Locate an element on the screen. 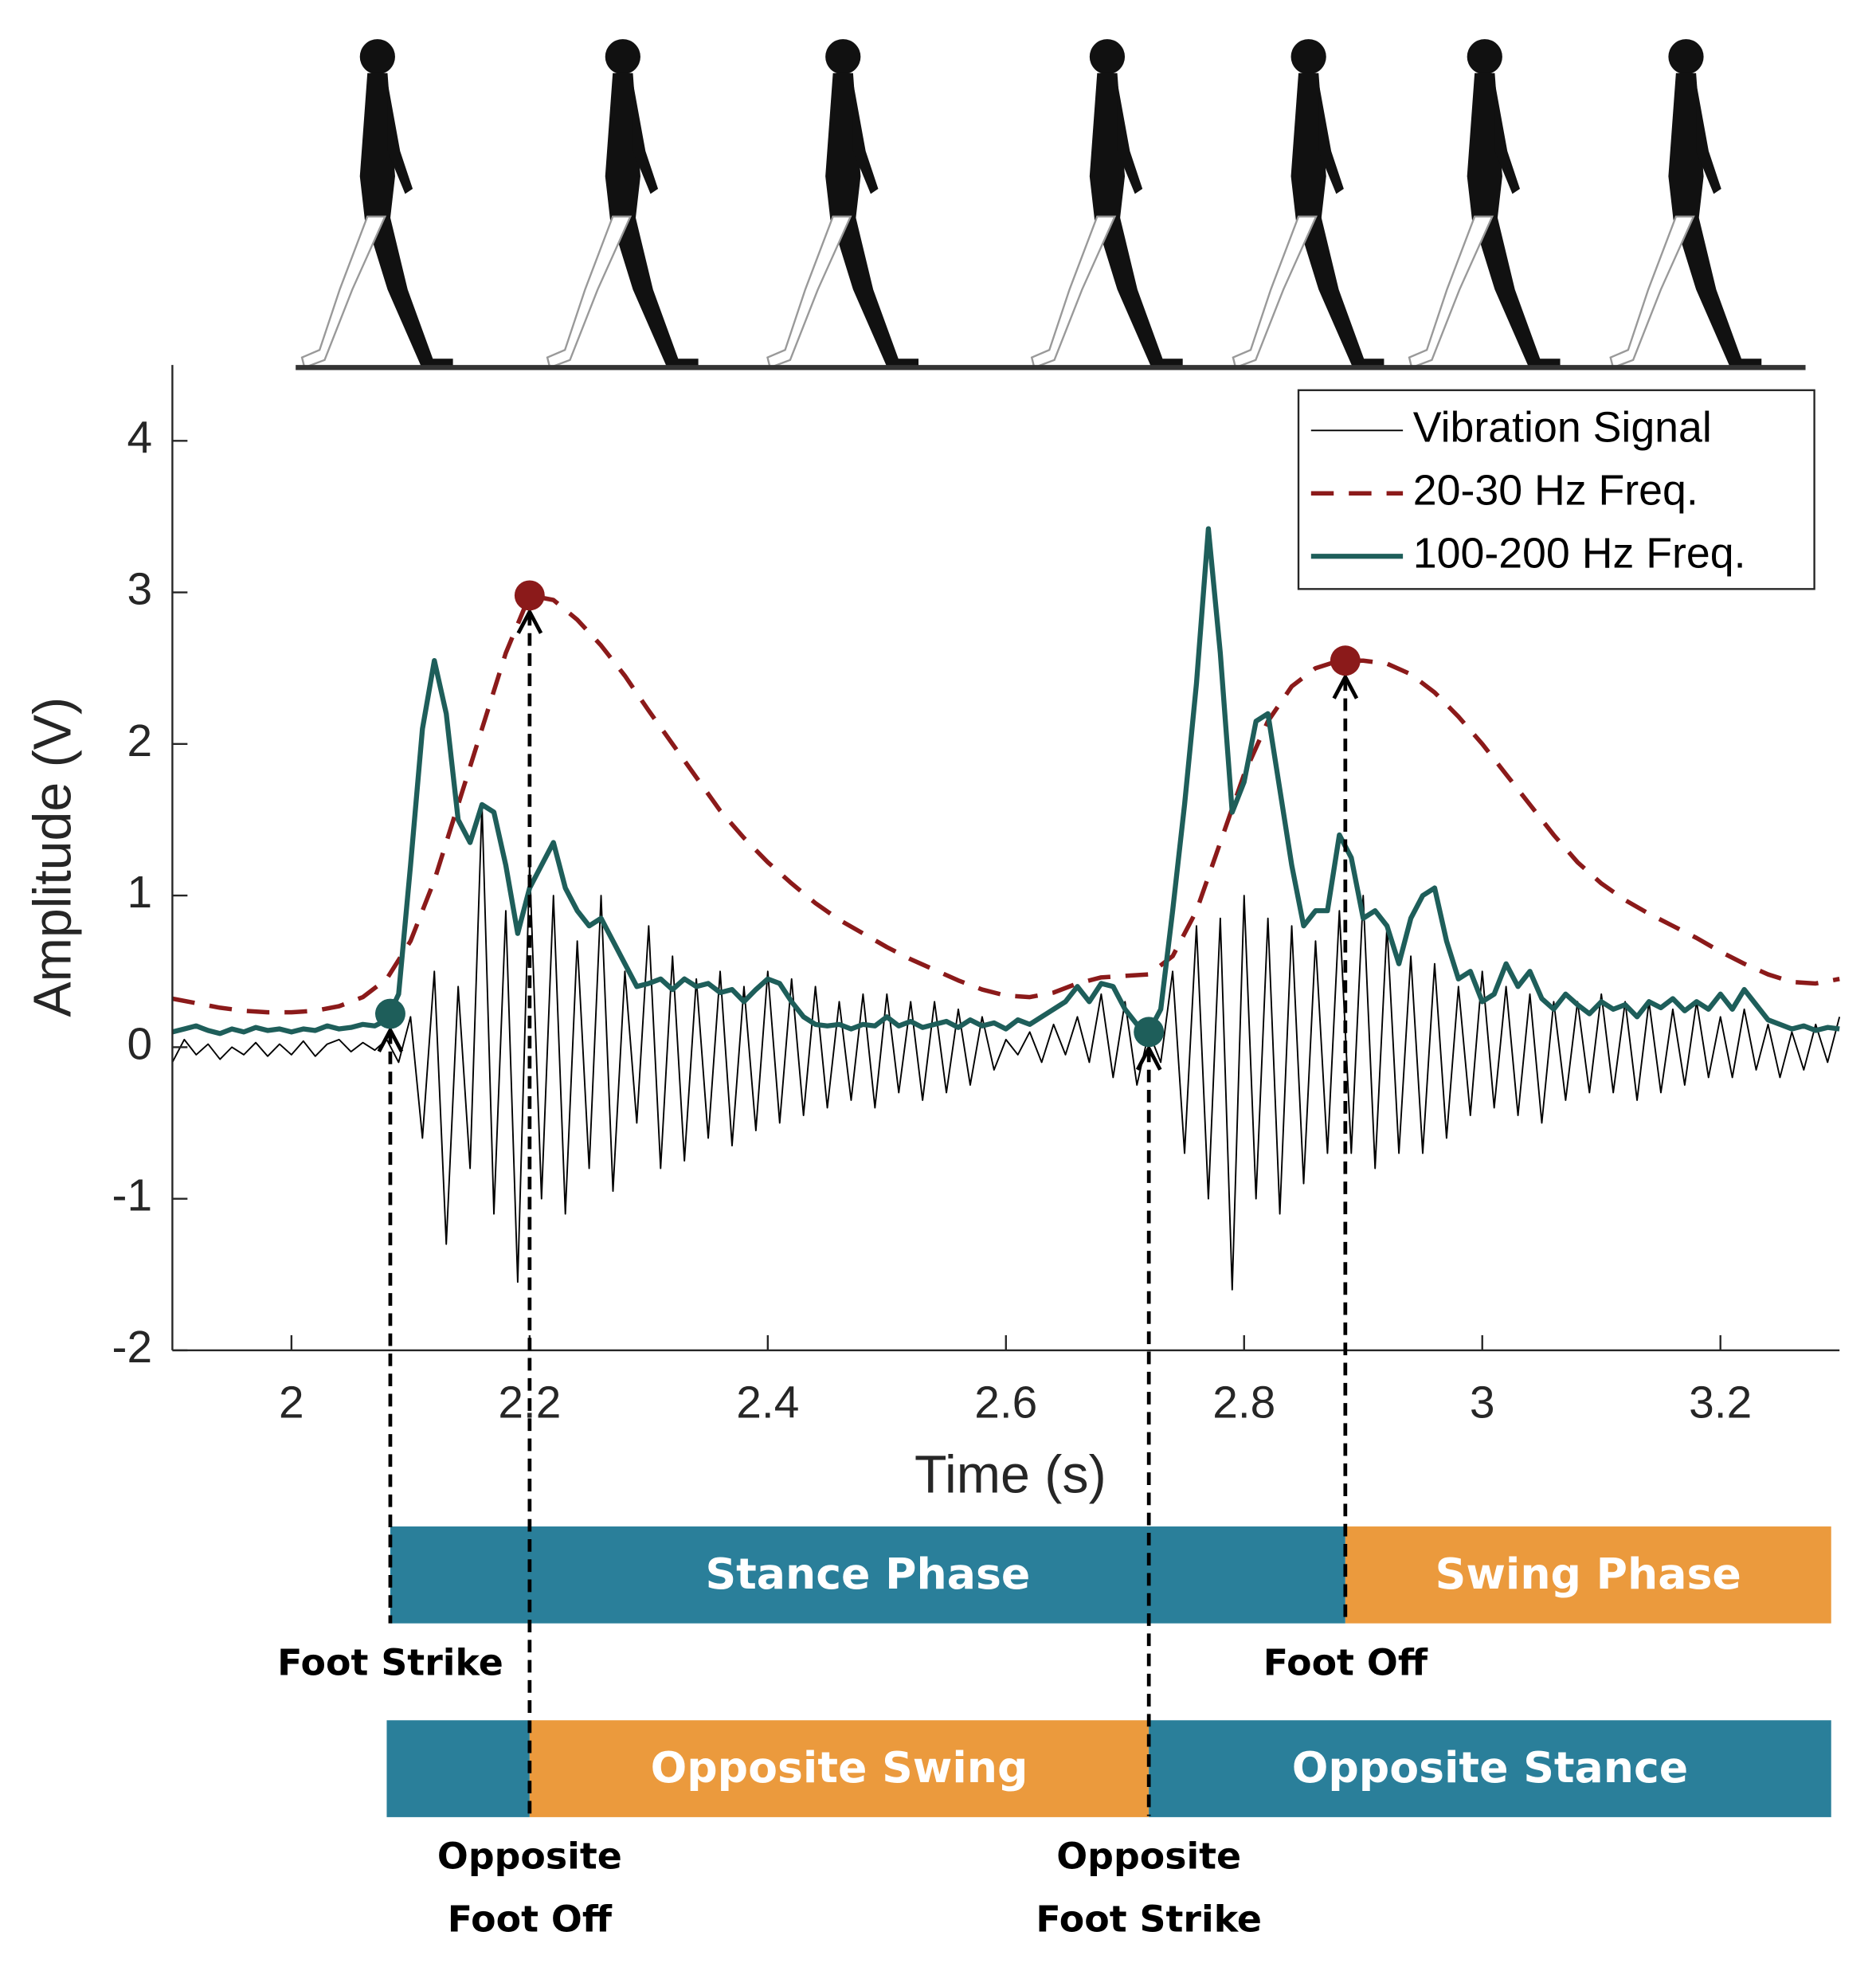  phase-label: Stance Phase is located at coordinates (868, 1574).